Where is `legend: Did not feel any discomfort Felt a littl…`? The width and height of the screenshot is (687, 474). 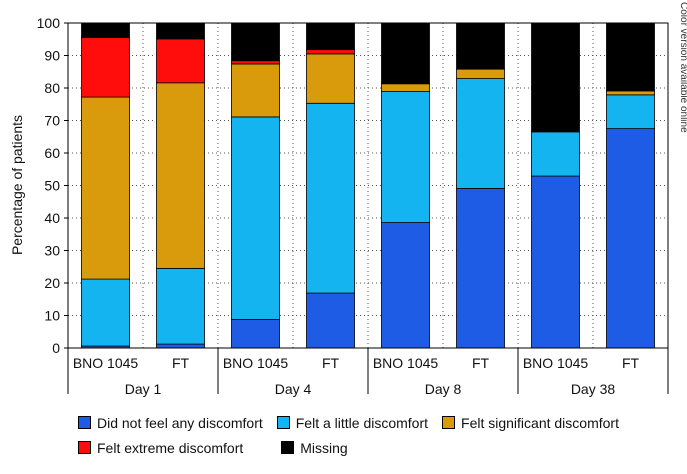 legend: Did not feel any discomfort Felt a littl… is located at coordinates (378, 435).